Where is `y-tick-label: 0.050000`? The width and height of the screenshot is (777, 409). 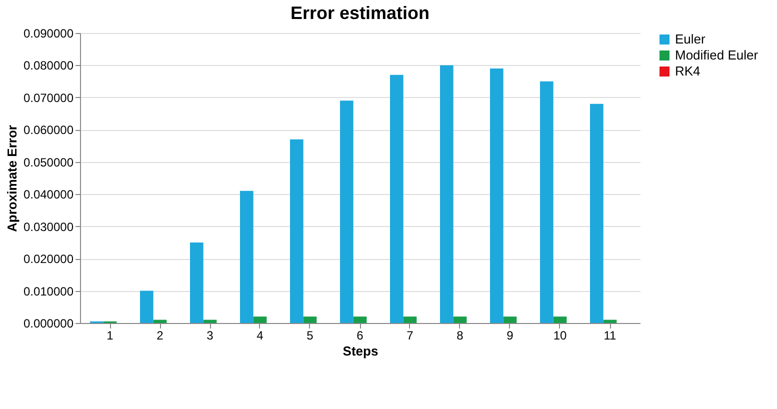 y-tick-label: 0.050000 is located at coordinates (48, 162).